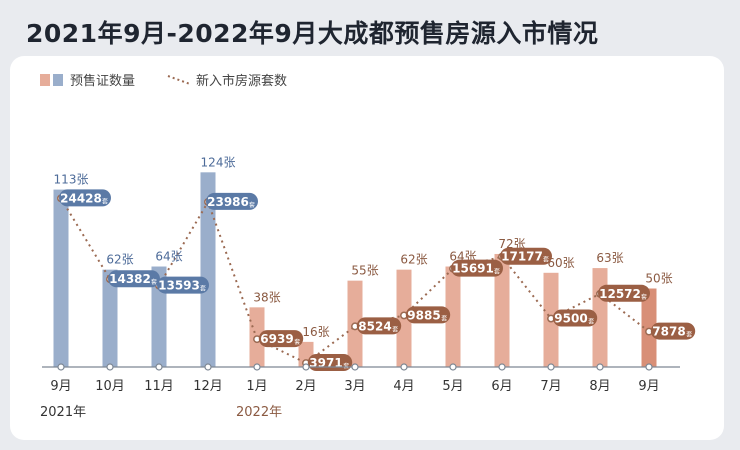  Describe the element at coordinates (423, 315) in the screenshot. I see `line-value-label-7: 9885` at that location.